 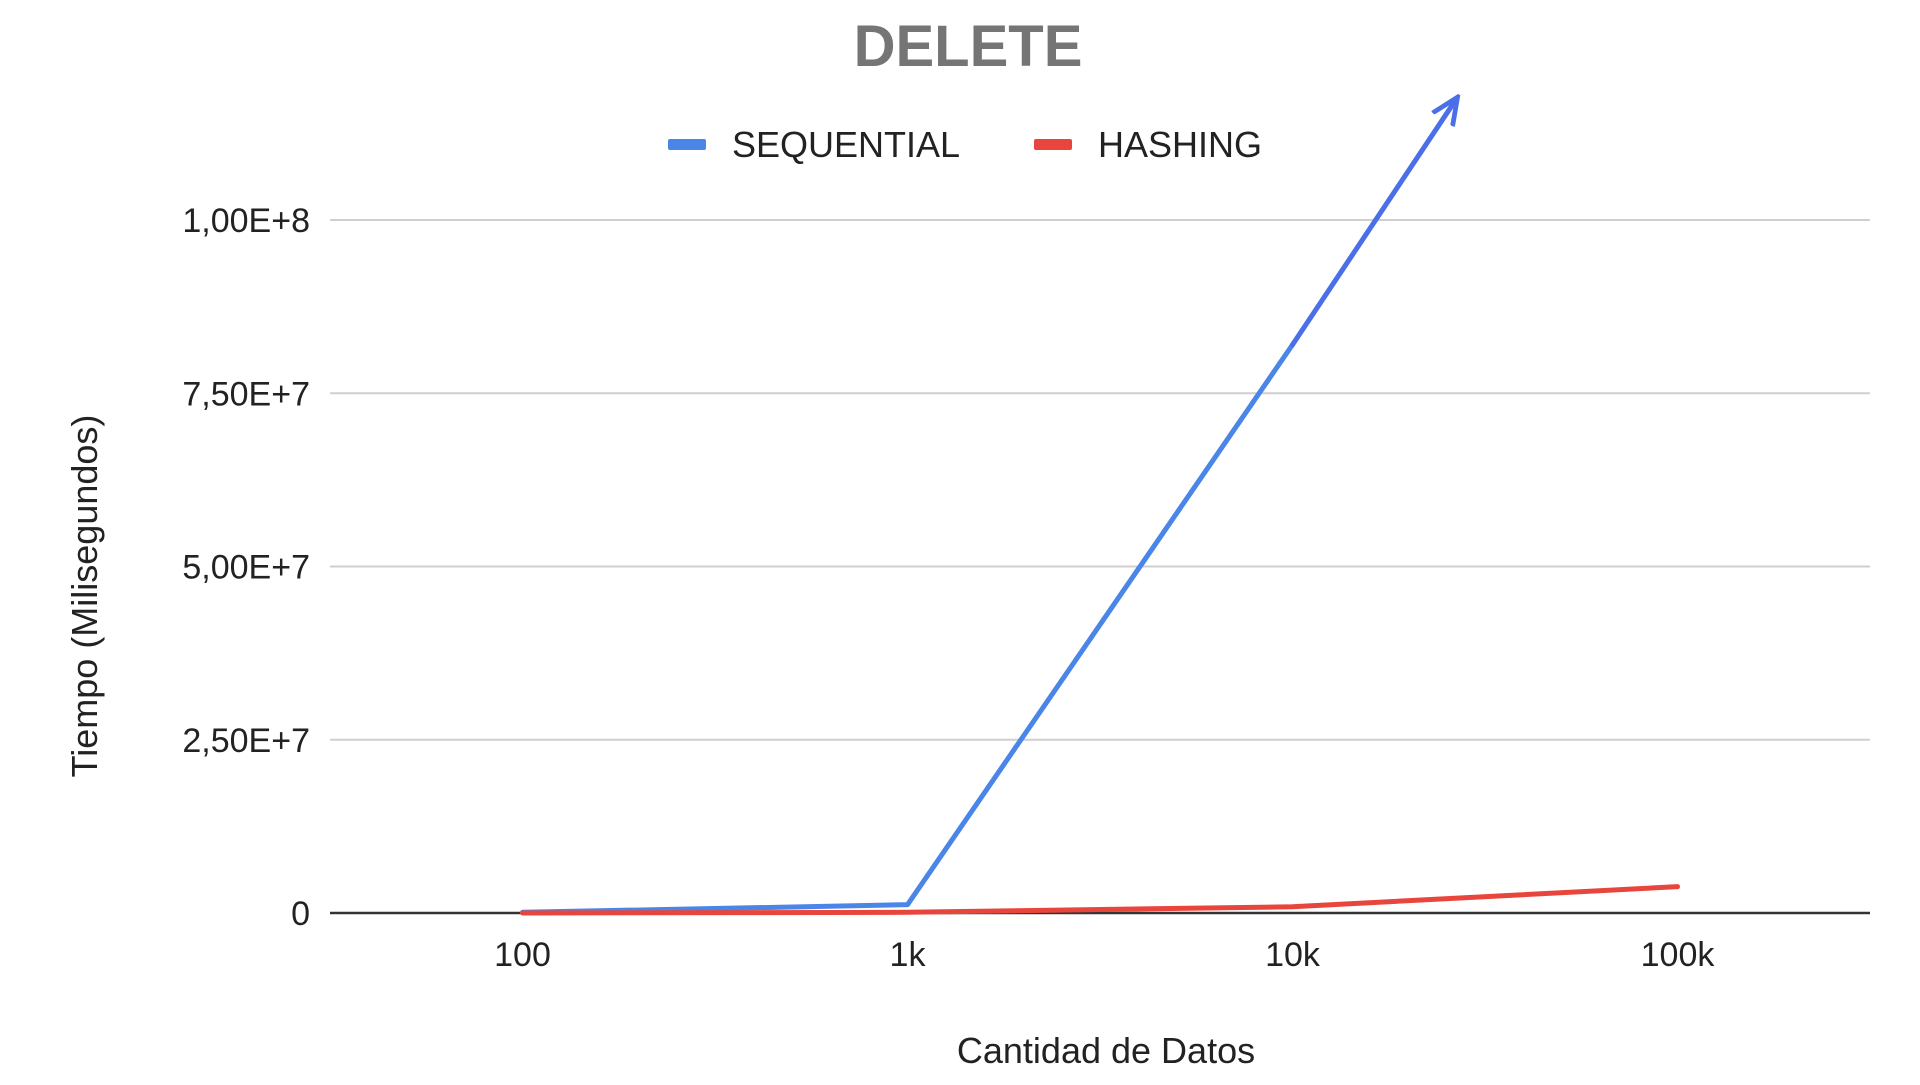 I want to click on y-tick-label: 1,00E+8, so click(x=246, y=221).